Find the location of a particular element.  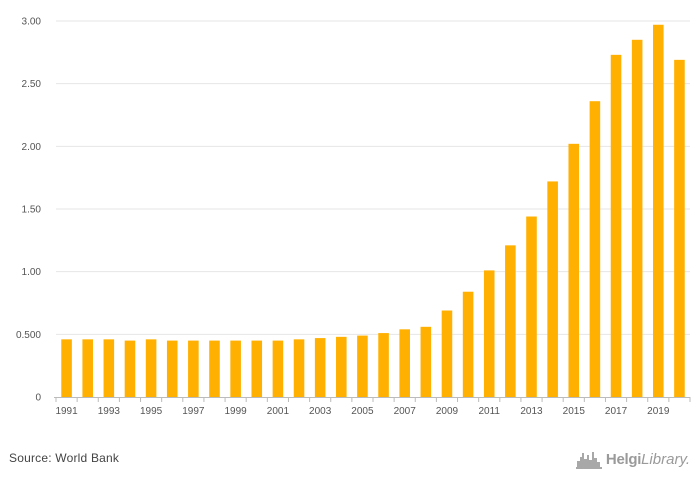

x-tick-label: 1993 is located at coordinates (109, 411).